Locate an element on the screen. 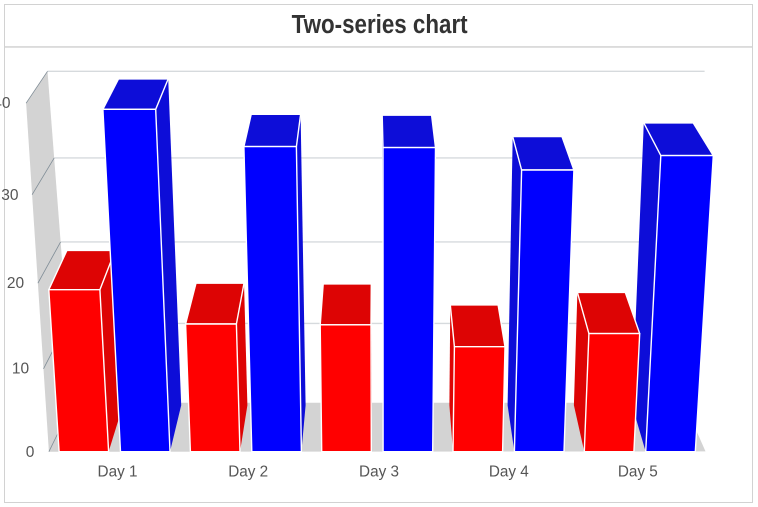 This screenshot has width=758, height=507. svg-text: Two-series chart is located at coordinates (380, 25).